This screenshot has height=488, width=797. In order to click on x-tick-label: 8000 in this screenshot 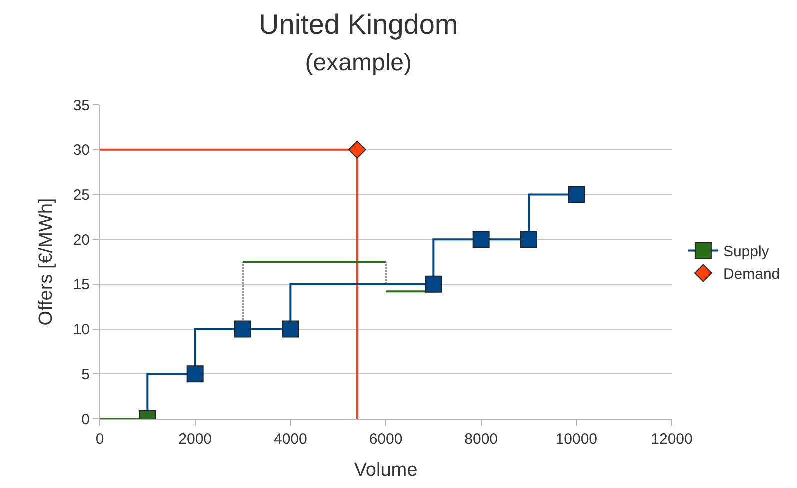, I will do `click(481, 439)`.